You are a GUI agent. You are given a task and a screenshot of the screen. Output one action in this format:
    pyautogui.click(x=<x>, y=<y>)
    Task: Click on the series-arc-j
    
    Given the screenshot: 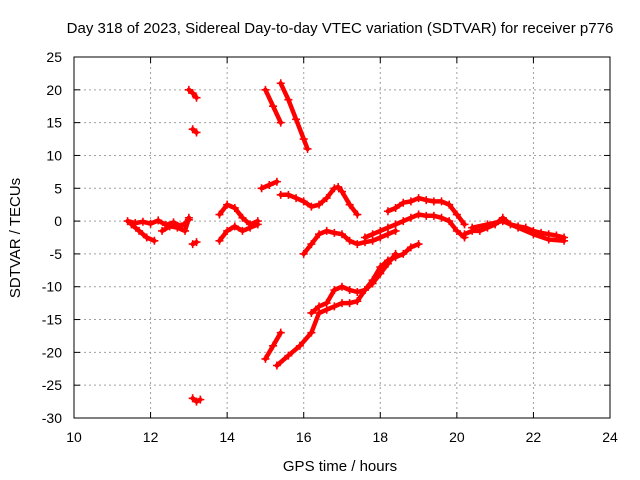 What is the action you would take?
    pyautogui.click(x=273, y=106)
    